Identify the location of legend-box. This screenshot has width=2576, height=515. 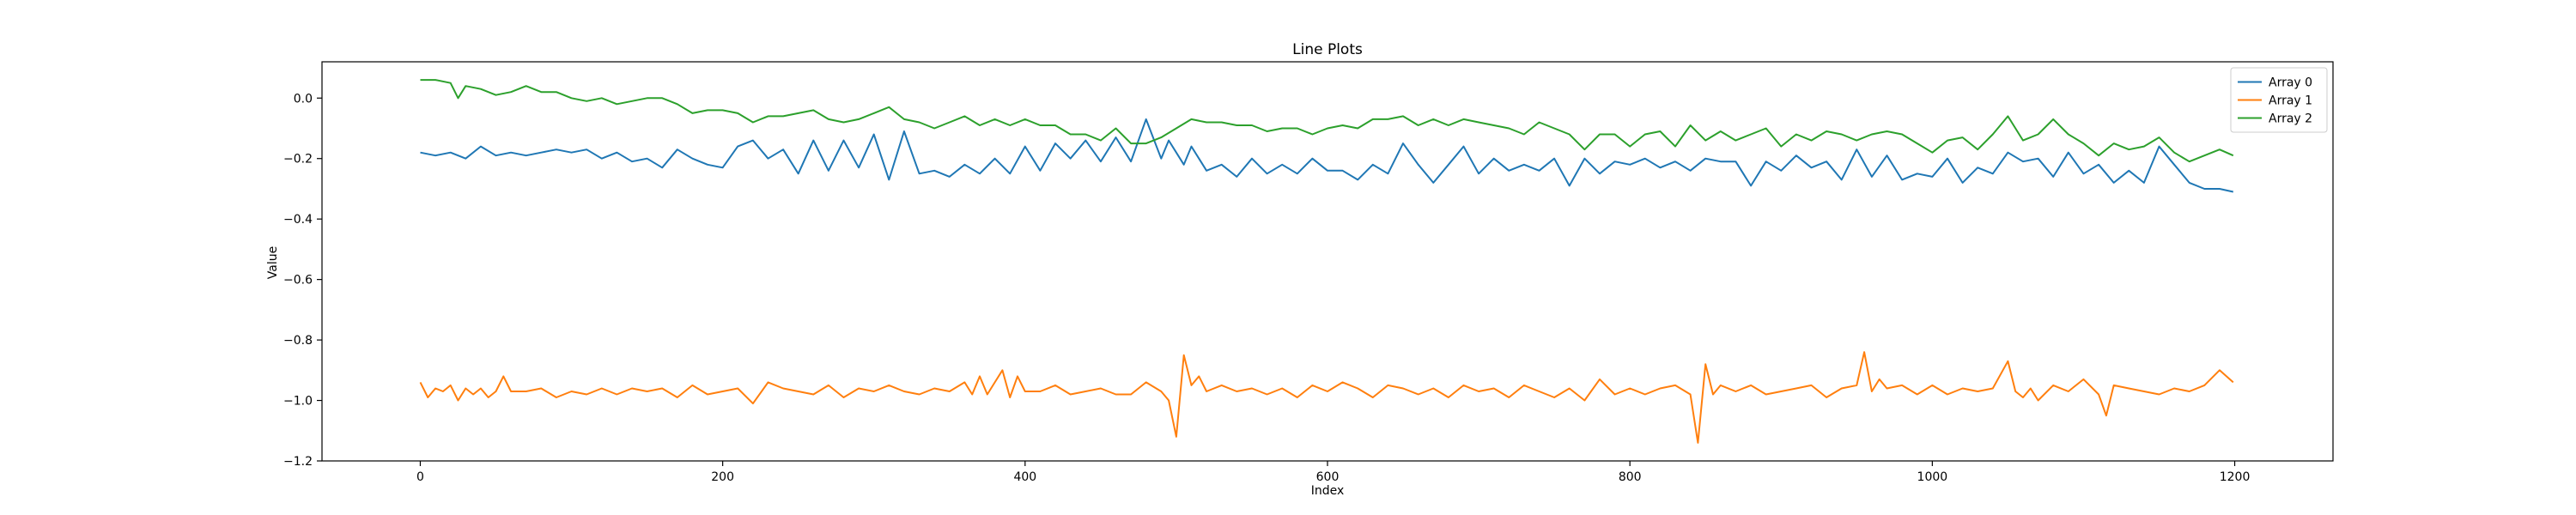
(2279, 100).